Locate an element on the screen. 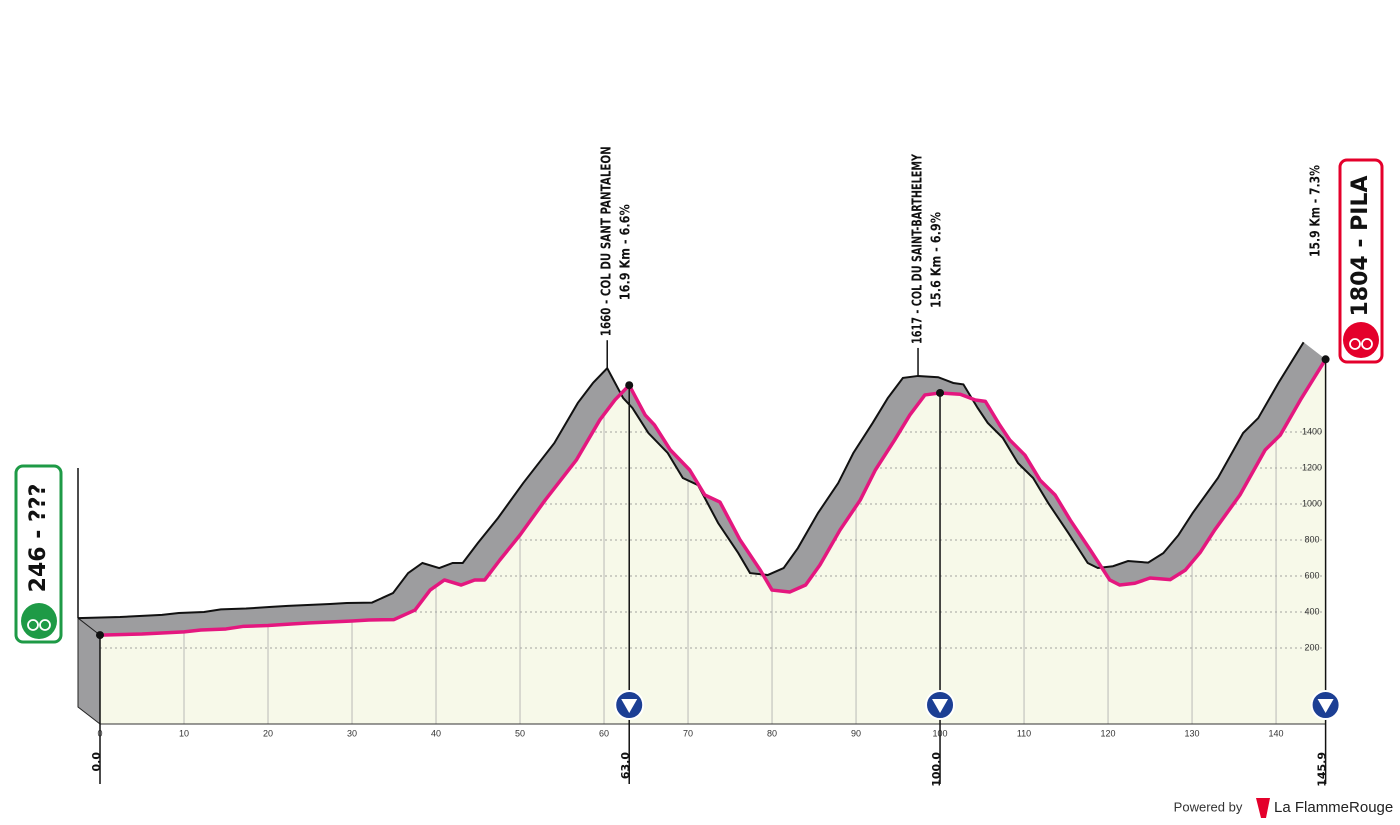 Image resolution: width=1400 pixels, height=825 pixels. y-tick-label: 600 is located at coordinates (1311, 575).